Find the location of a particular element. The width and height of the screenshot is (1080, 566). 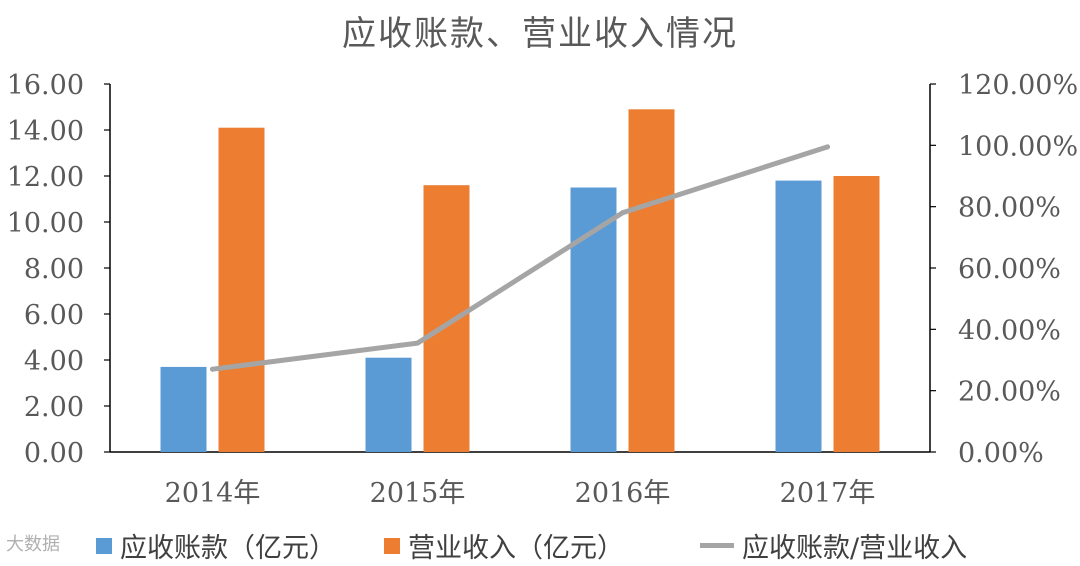

x-tick-label: 2014年 is located at coordinates (213, 493).